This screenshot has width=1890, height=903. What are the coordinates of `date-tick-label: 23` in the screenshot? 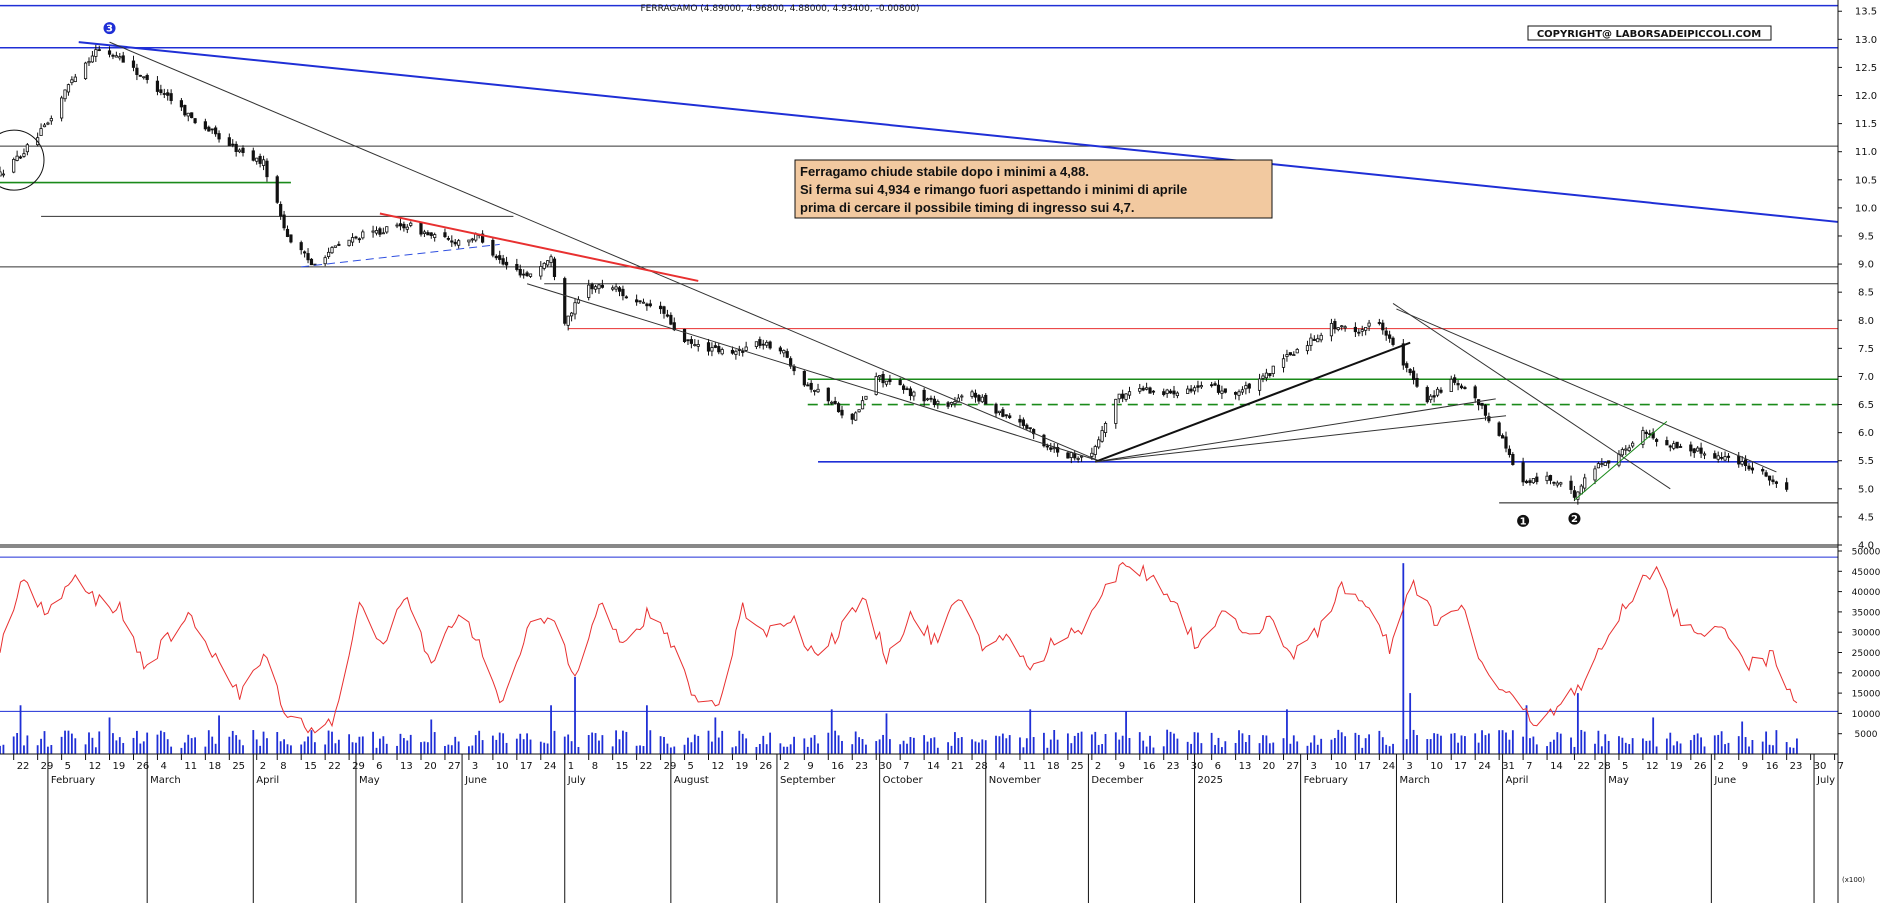 It's located at (1796, 766).